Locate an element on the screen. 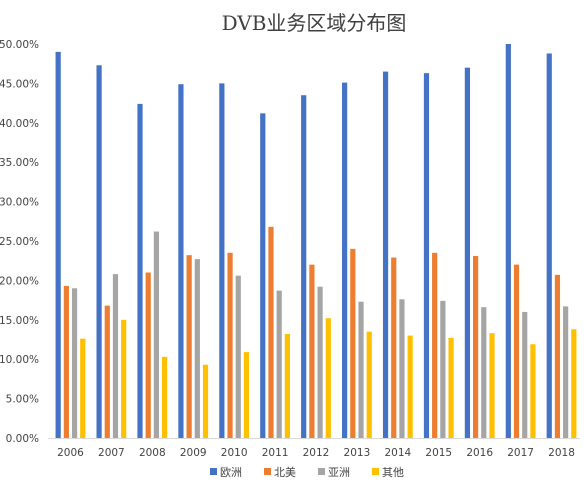  x-tick-label: 2013 is located at coordinates (357, 453).